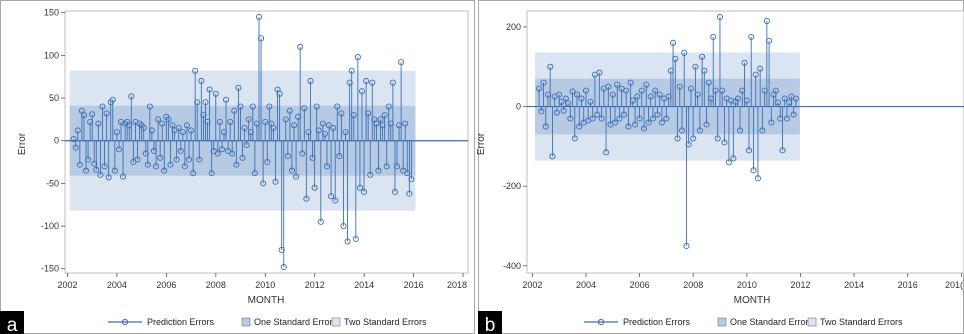  Describe the element at coordinates (166, 285) in the screenshot. I see `x-tick-label-a-2: 2006` at that location.